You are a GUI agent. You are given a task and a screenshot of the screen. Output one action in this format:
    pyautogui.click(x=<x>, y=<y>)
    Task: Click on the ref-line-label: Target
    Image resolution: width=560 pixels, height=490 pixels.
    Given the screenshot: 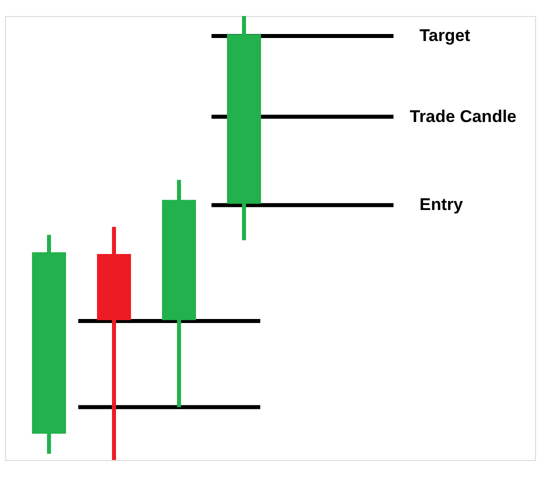 What is the action you would take?
    pyautogui.click(x=445, y=35)
    